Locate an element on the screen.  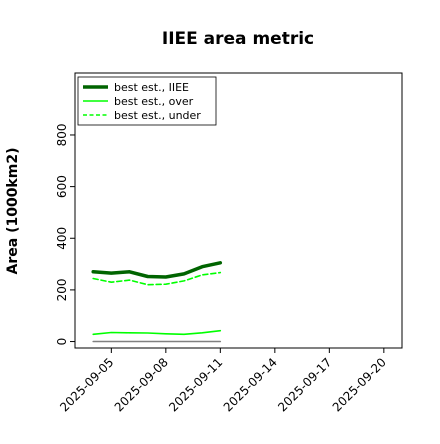
x-tick-label: 2025-09-11 is located at coordinates (195, 384).